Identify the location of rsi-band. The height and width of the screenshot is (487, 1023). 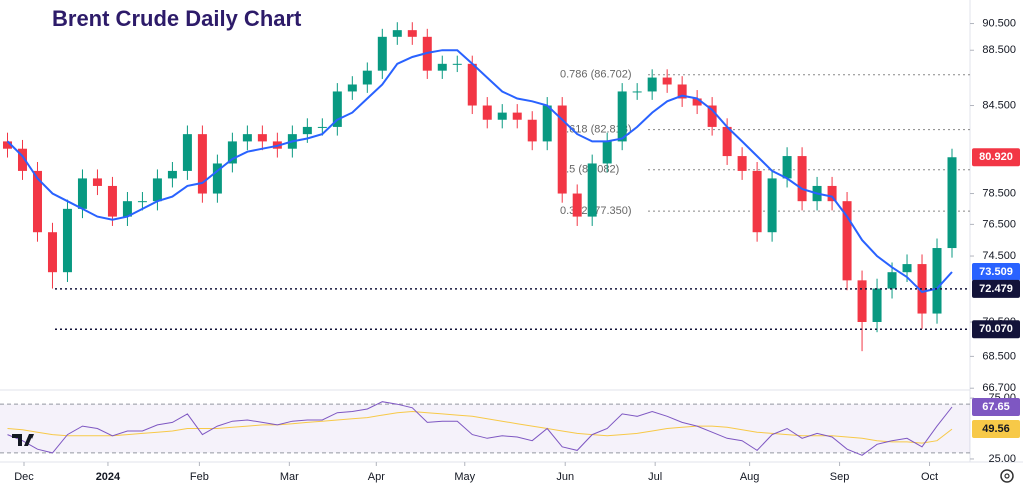
(485, 428).